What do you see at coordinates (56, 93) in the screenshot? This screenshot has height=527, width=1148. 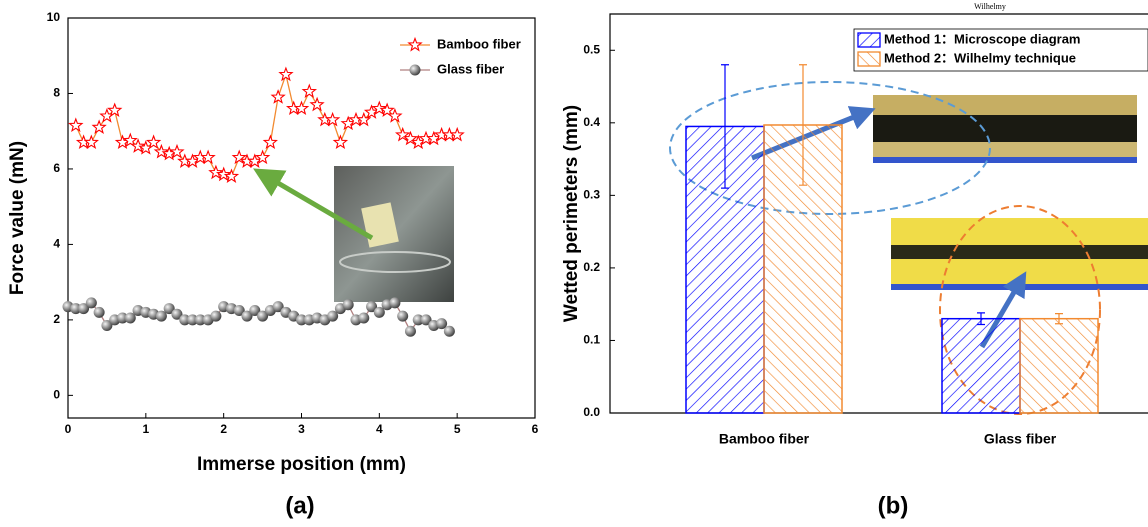 I see `y-tick-label: 8` at bounding box center [56, 93].